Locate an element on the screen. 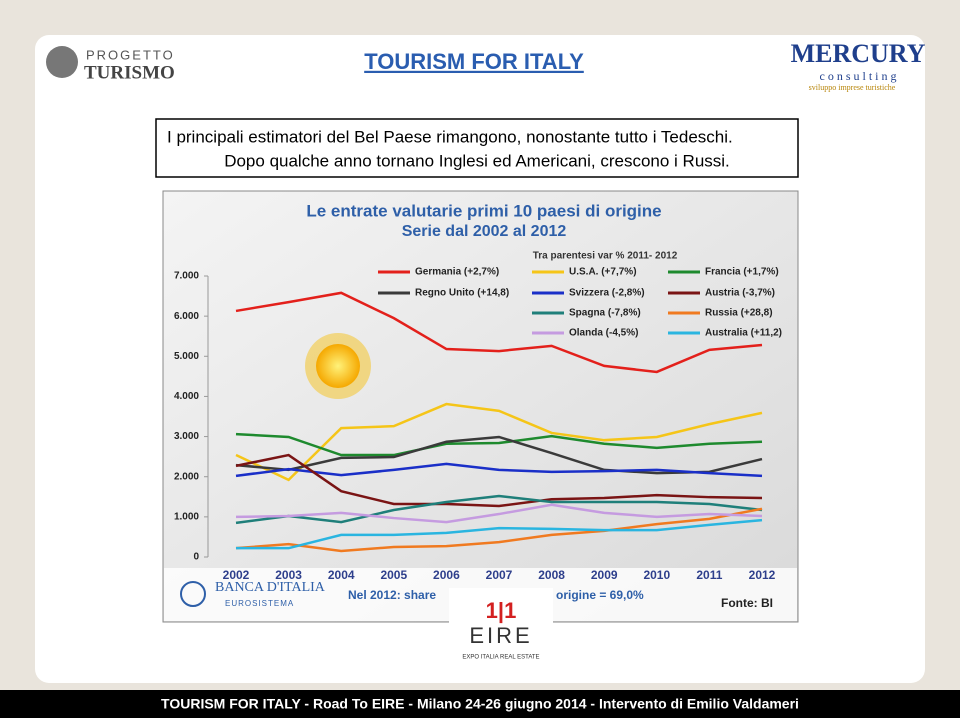 This screenshot has height=718, width=960. chart-note: origine = 69,0% is located at coordinates (600, 595).